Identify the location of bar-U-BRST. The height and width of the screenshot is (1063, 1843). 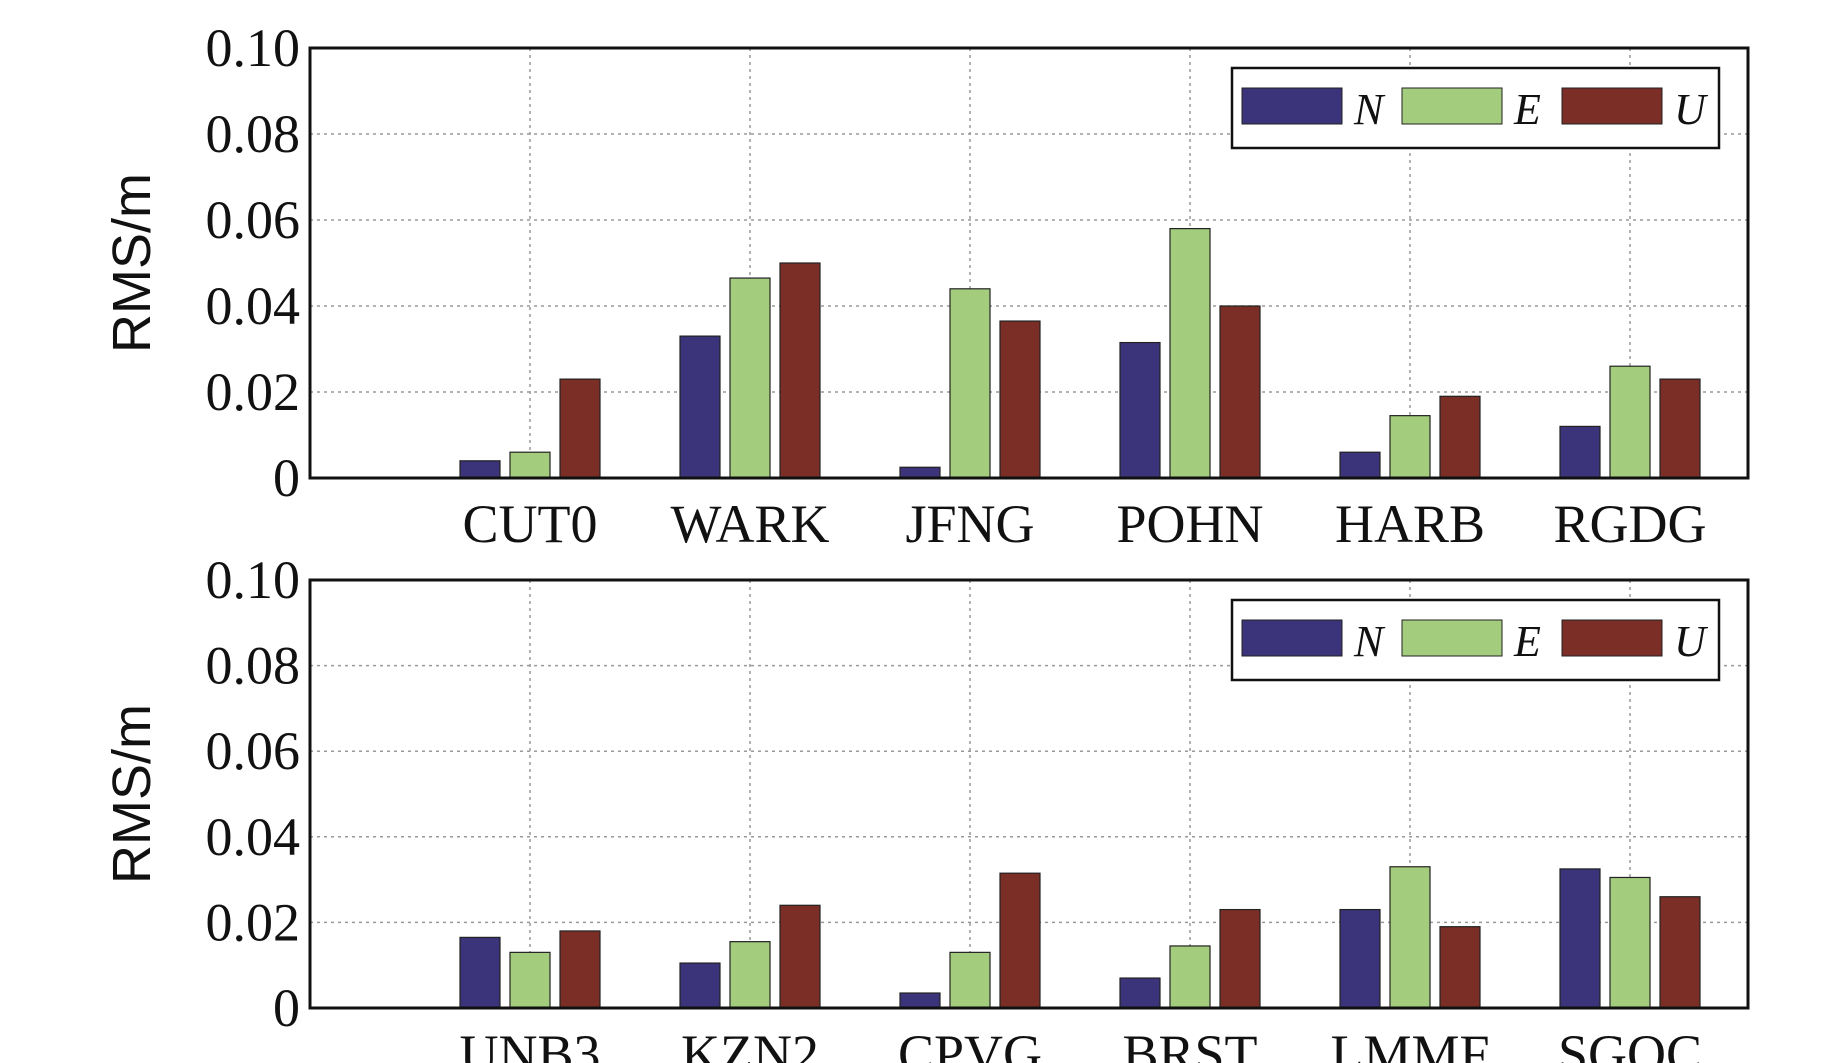
(1240, 958).